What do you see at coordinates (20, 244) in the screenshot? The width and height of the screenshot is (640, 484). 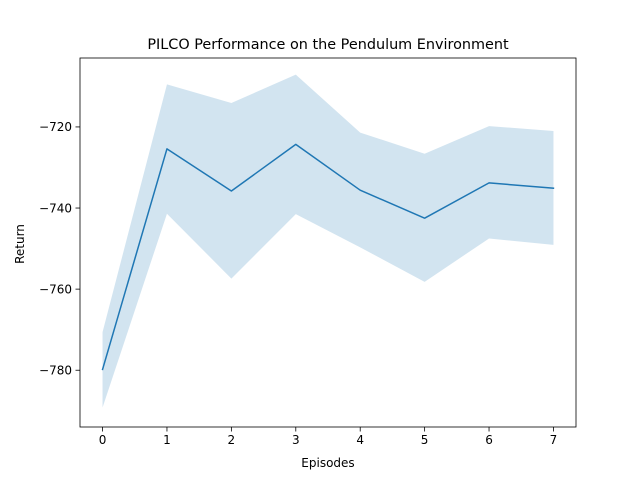 I see `y-axis-label: Return` at bounding box center [20, 244].